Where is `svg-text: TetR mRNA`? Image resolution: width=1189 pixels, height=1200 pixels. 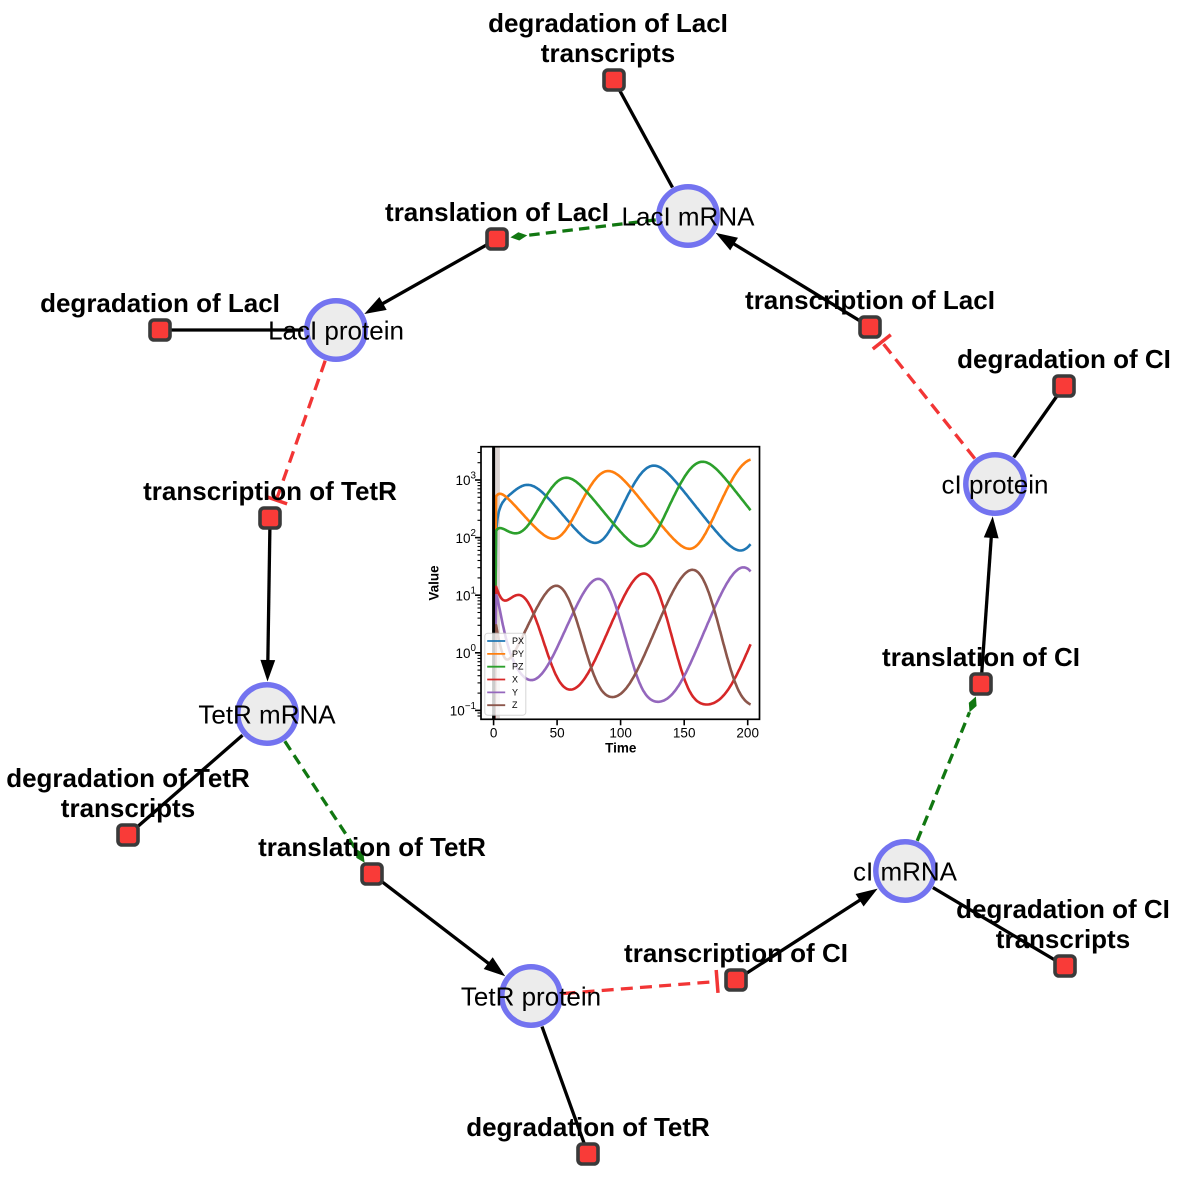
svg-text: TetR mRNA is located at coordinates (267, 715).